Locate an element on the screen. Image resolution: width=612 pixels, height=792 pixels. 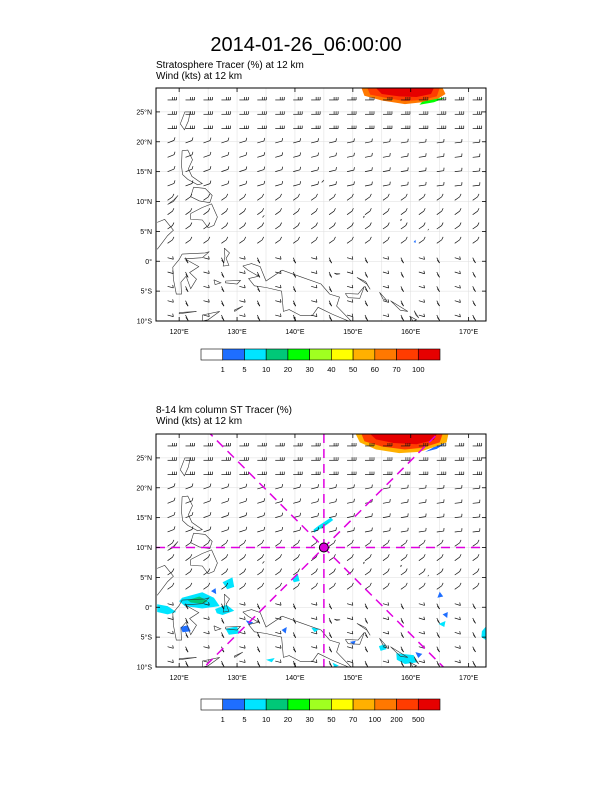
colorbar-label: 70 is located at coordinates (396, 369).